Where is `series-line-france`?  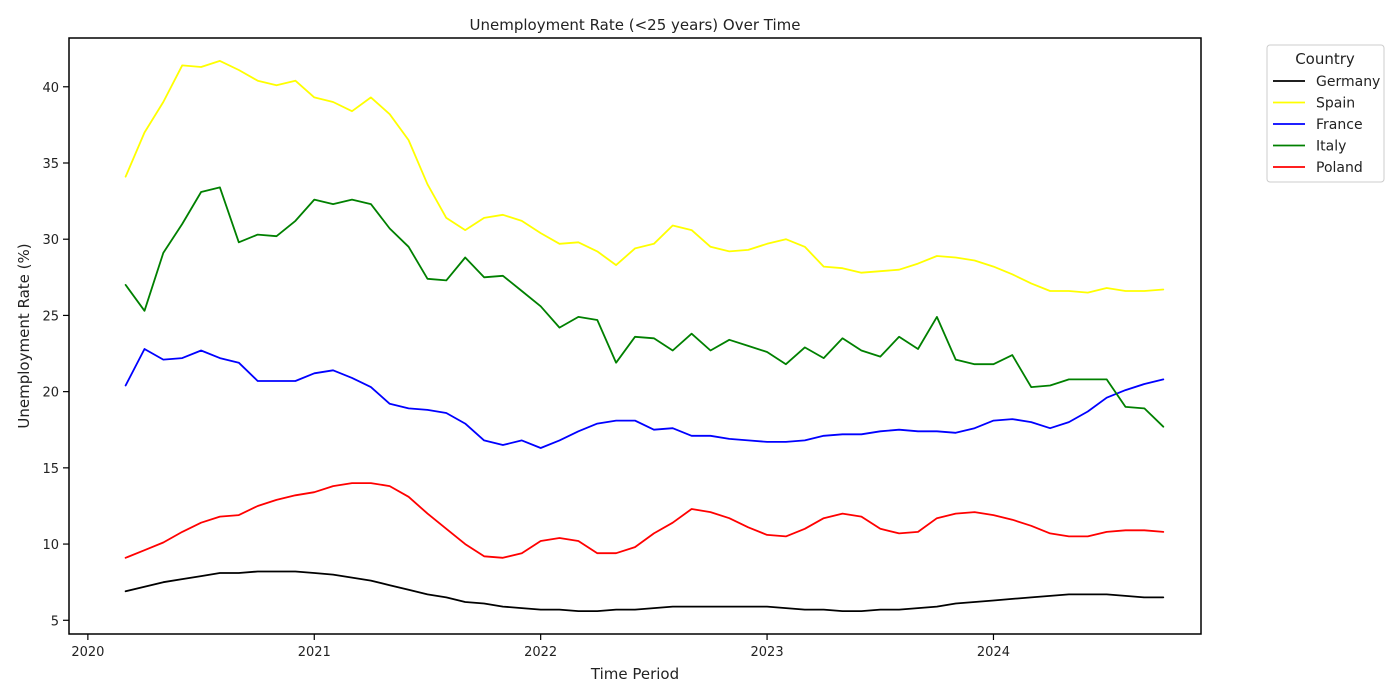
series-line-france is located at coordinates (644, 398).